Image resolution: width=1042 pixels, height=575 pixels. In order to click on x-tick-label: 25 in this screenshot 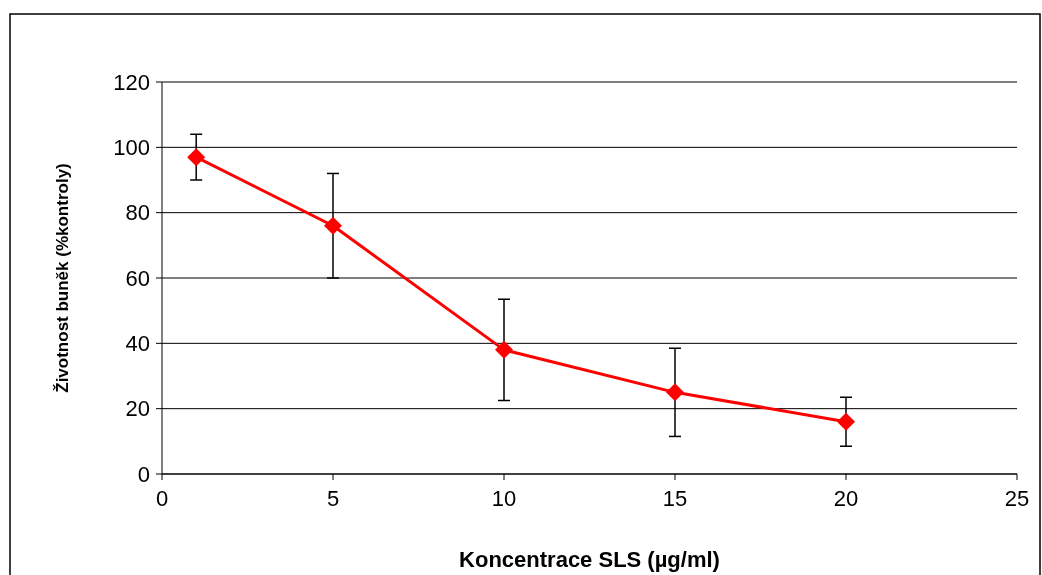, I will do `click(1017, 498)`.